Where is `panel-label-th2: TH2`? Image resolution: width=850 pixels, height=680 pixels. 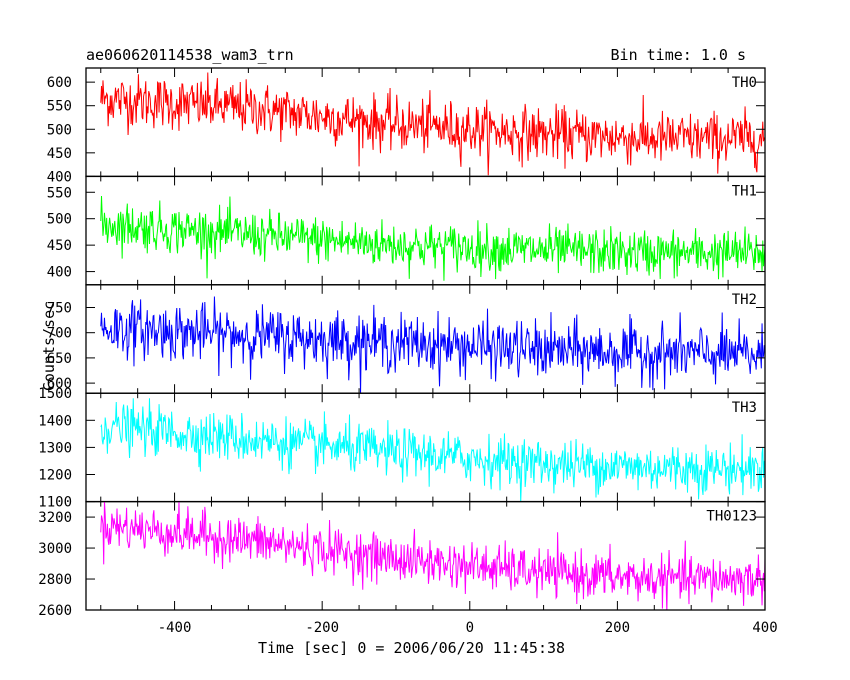
panel-label-th2: TH2 is located at coordinates (744, 300).